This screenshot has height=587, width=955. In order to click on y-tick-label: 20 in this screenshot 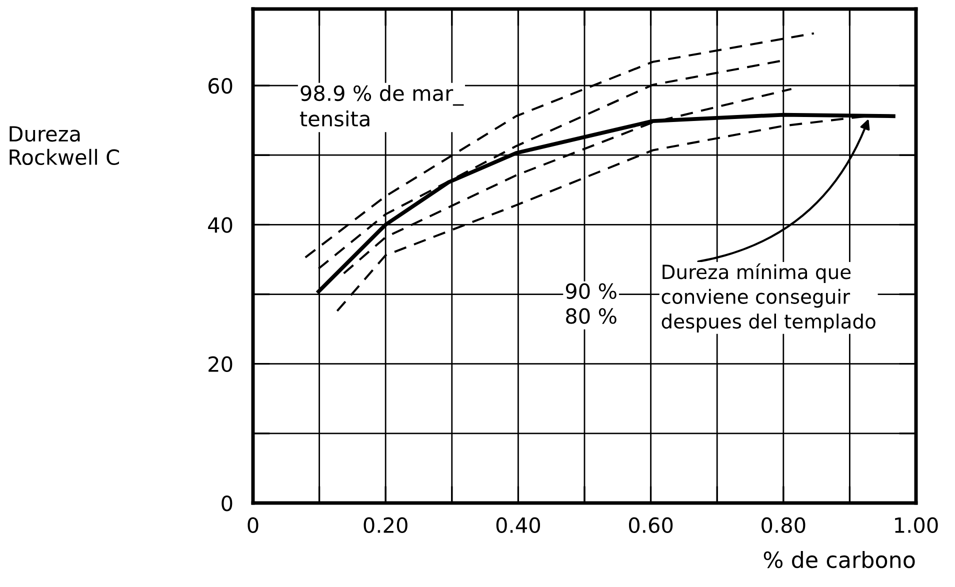, I will do `click(220, 364)`.